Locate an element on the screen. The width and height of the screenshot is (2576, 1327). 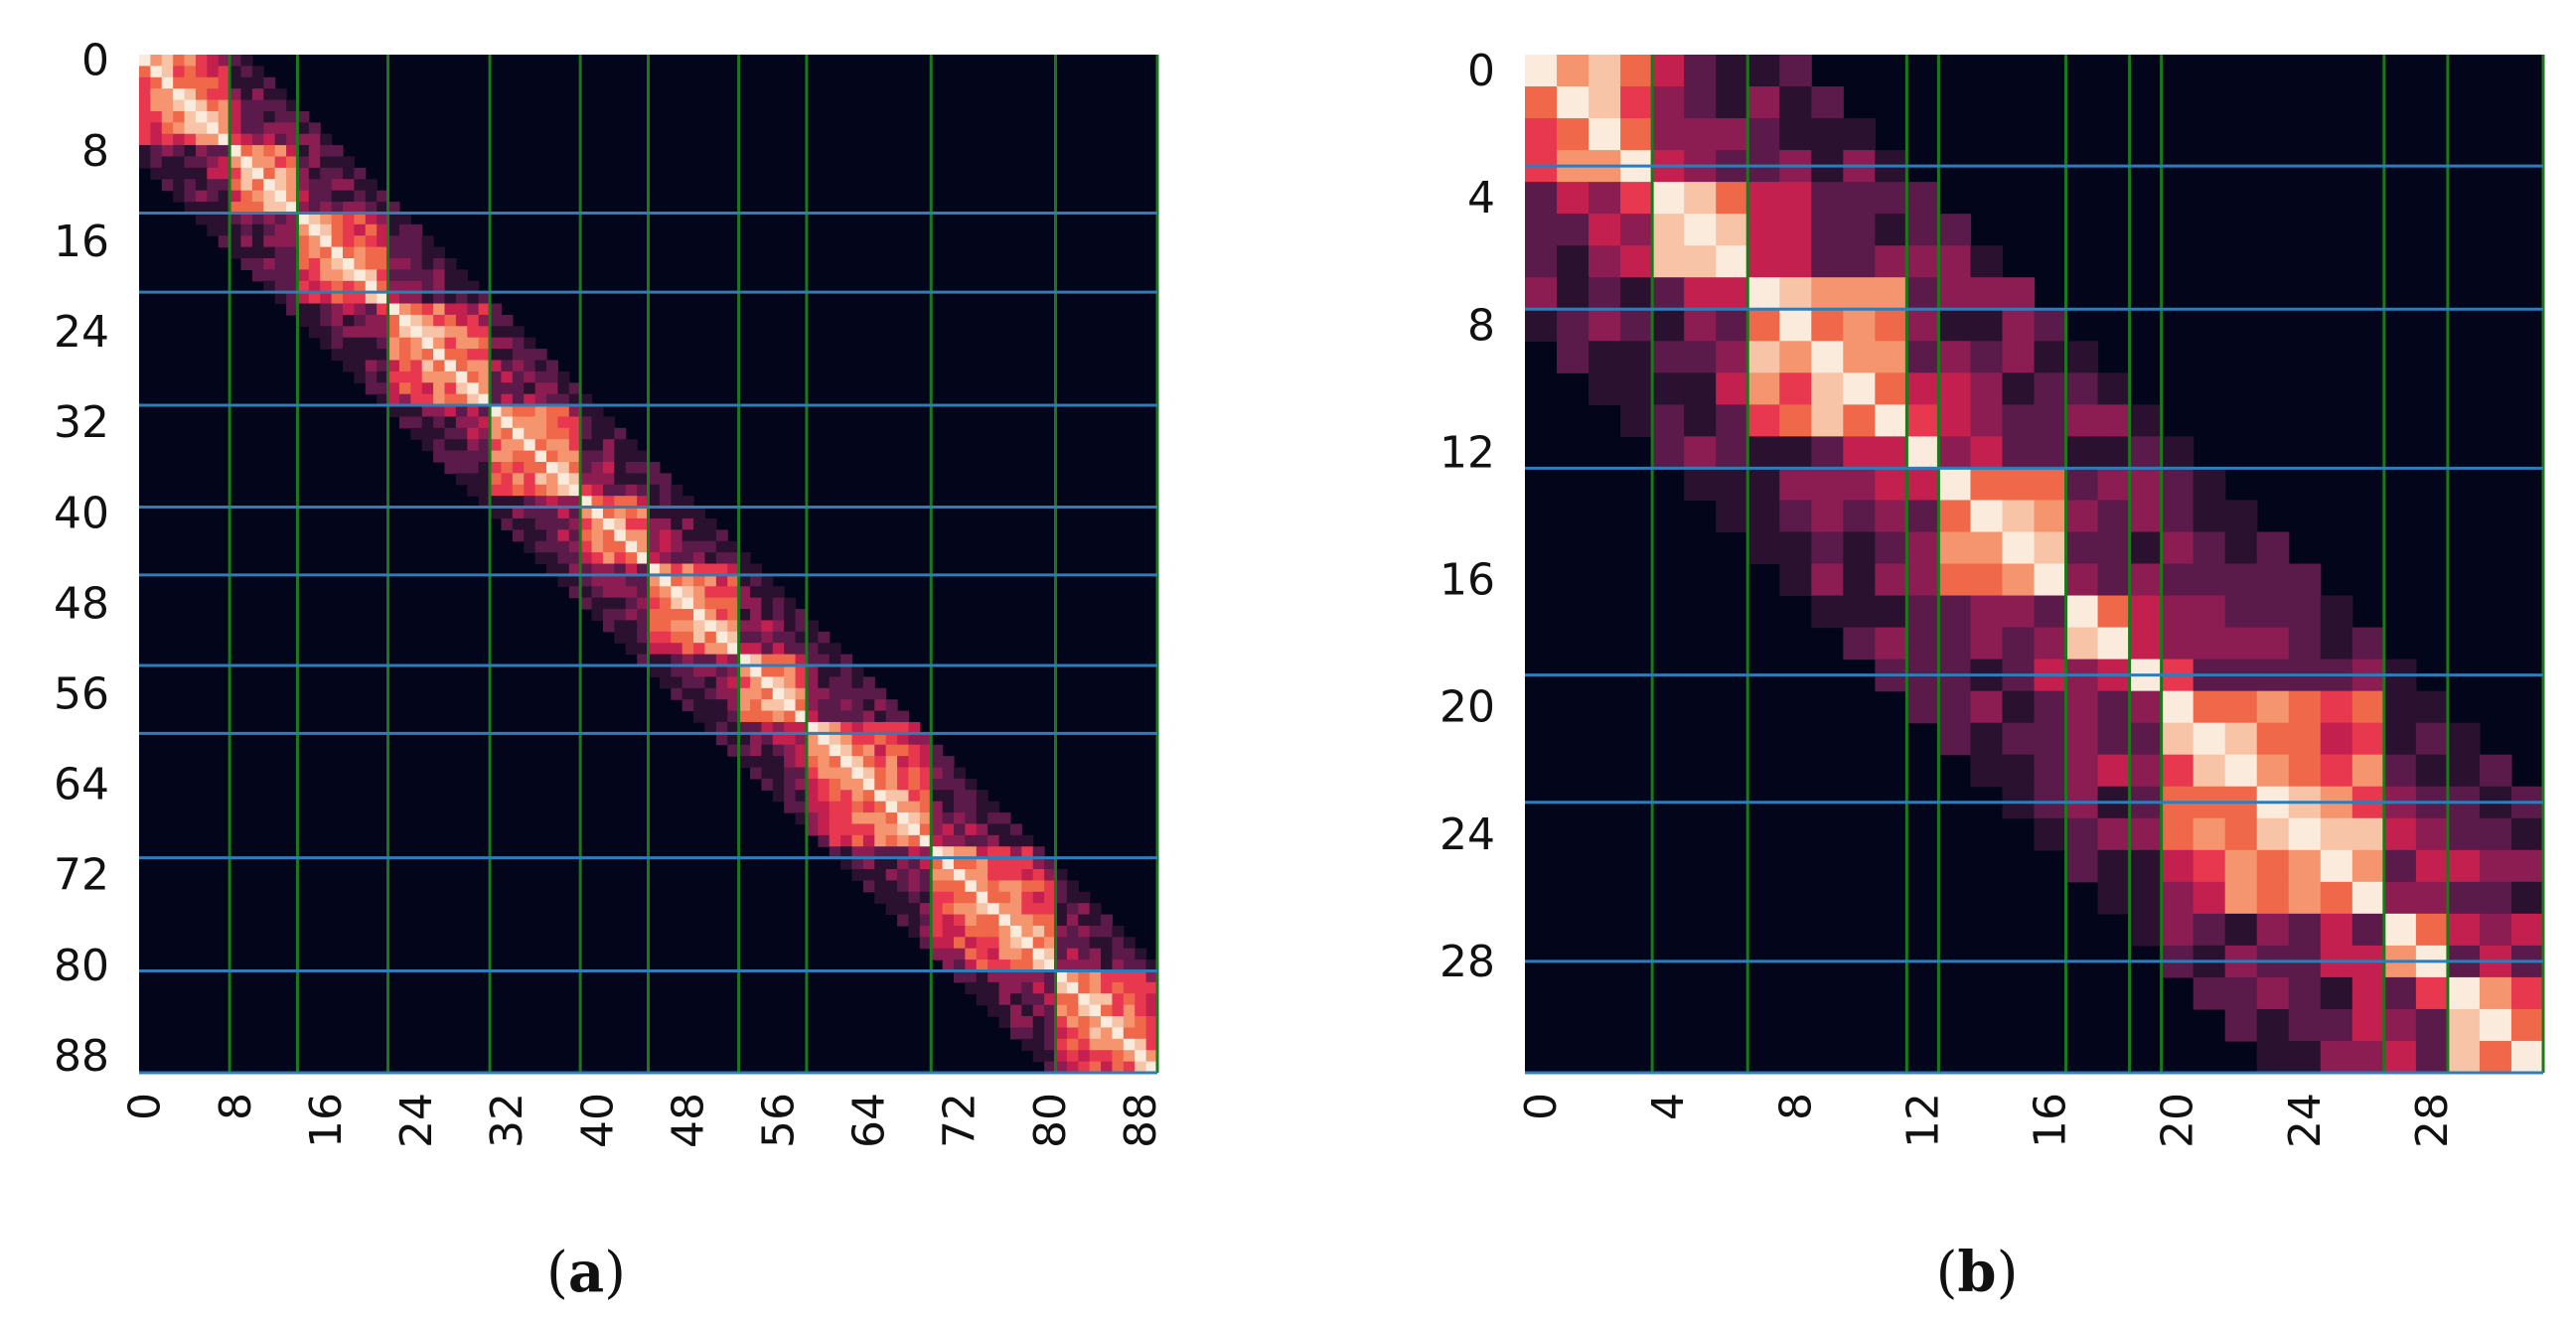
caption-b-letter: b is located at coordinates (1976, 1272).